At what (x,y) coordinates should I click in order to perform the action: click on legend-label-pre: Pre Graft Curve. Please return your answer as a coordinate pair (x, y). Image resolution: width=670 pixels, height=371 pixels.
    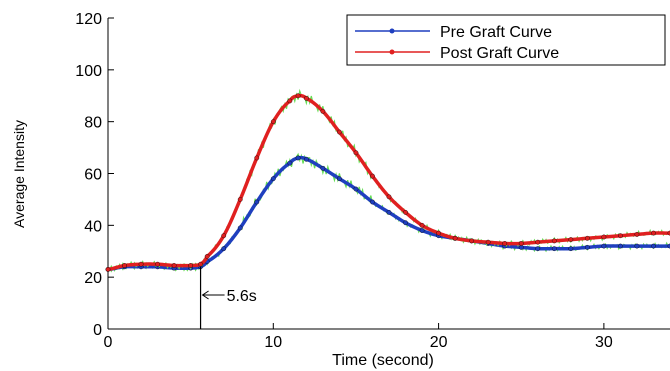
    Looking at the image, I should click on (496, 32).